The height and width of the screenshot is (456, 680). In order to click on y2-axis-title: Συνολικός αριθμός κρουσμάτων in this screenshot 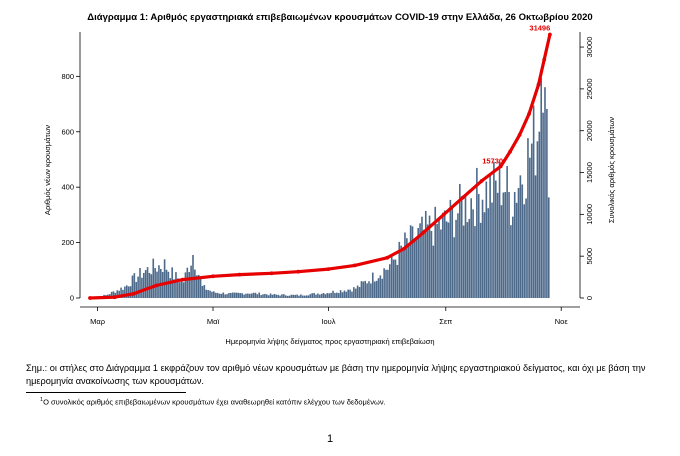, I will do `click(611, 170)`.